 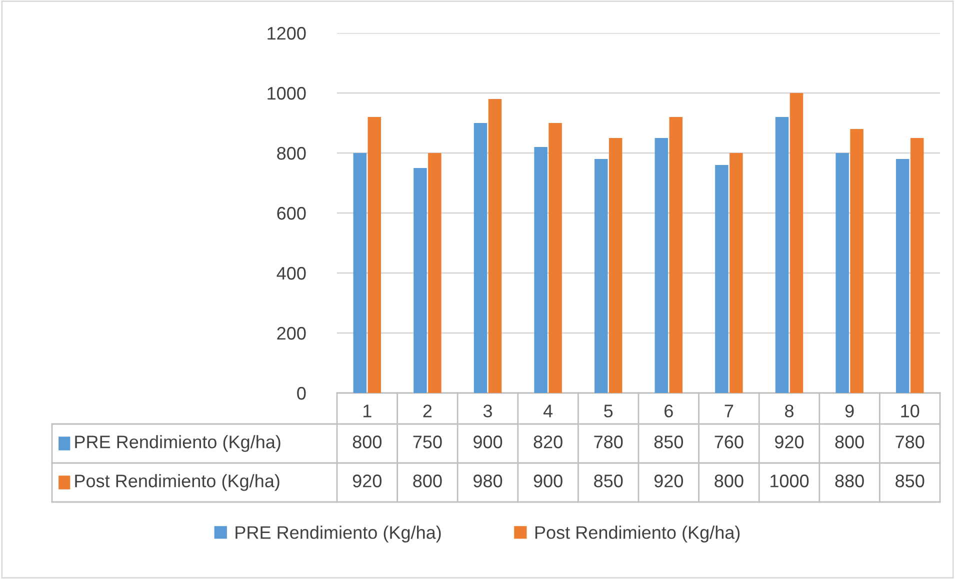 What do you see at coordinates (177, 443) in the screenshot?
I see `legend-label: PRE Rendimiento (Kg/ha)` at bounding box center [177, 443].